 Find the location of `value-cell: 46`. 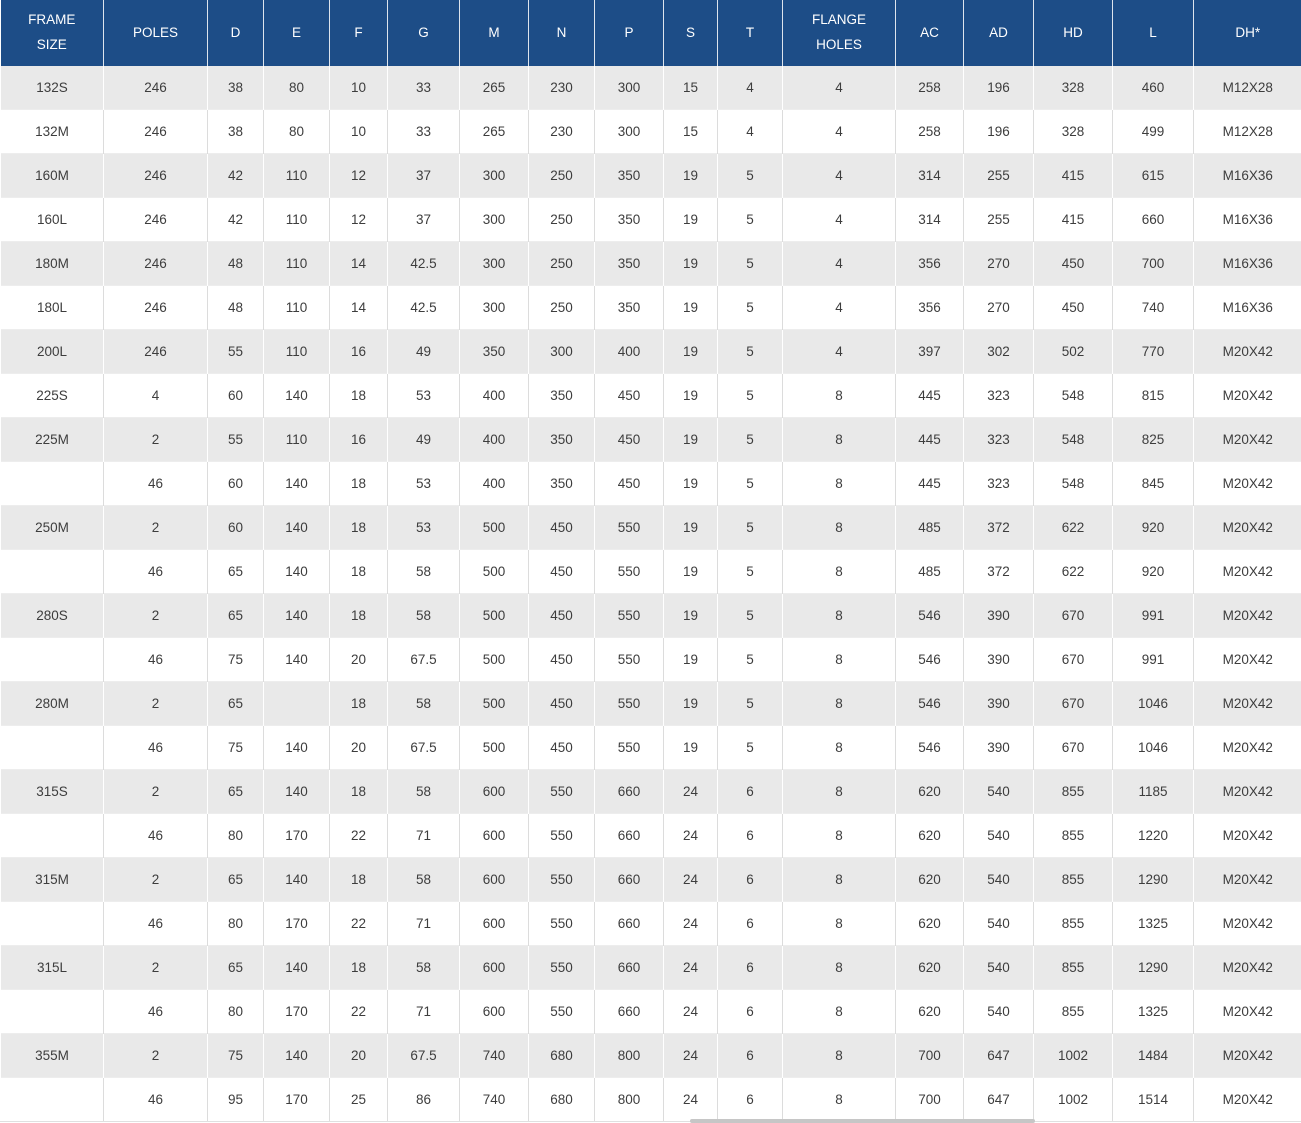

value-cell: 46 is located at coordinates (155, 923).